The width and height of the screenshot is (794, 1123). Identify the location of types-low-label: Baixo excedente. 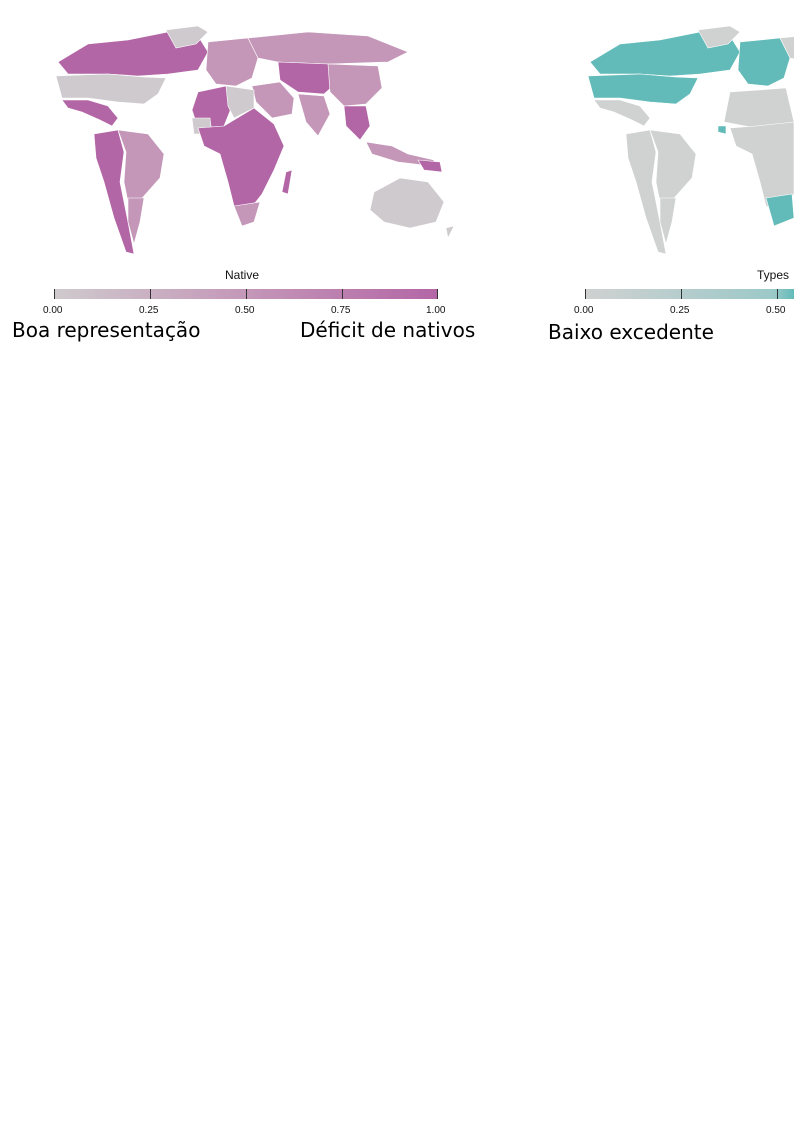
(631, 332).